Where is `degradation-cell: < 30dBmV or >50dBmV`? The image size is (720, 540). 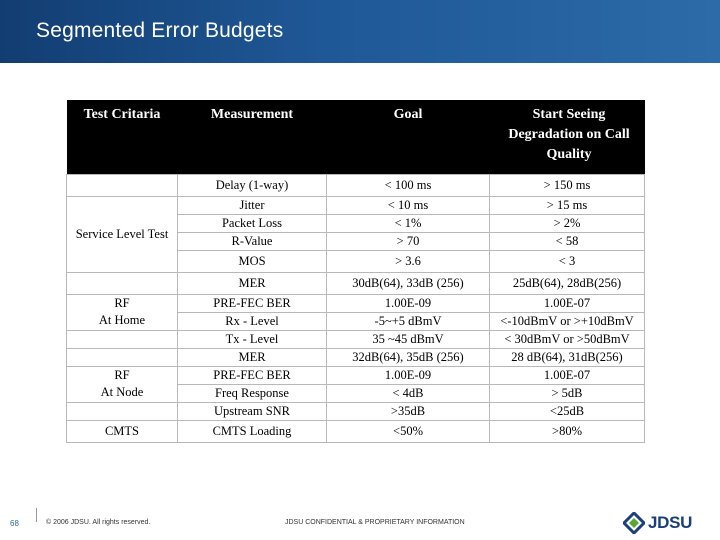 degradation-cell: < 30dBmV or >50dBmV is located at coordinates (567, 339).